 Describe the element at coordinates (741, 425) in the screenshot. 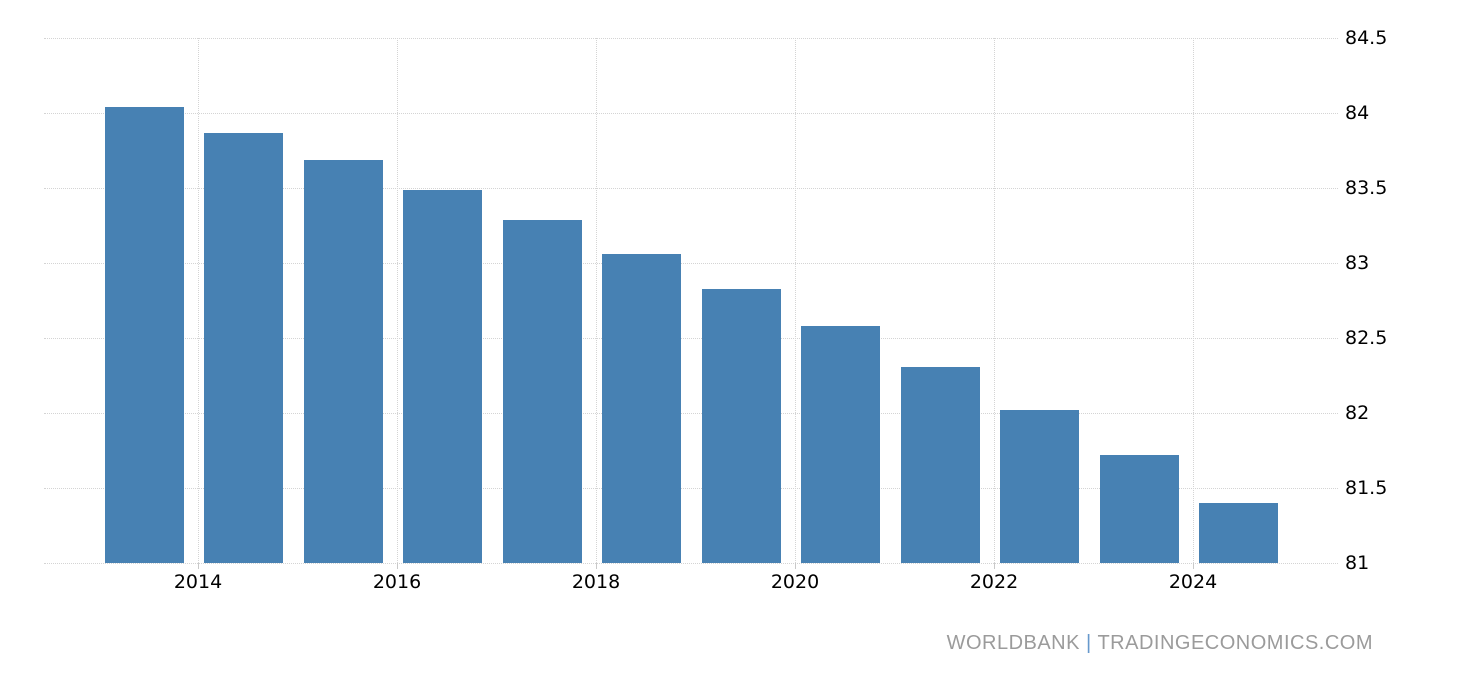

I see `bar-2019` at that location.